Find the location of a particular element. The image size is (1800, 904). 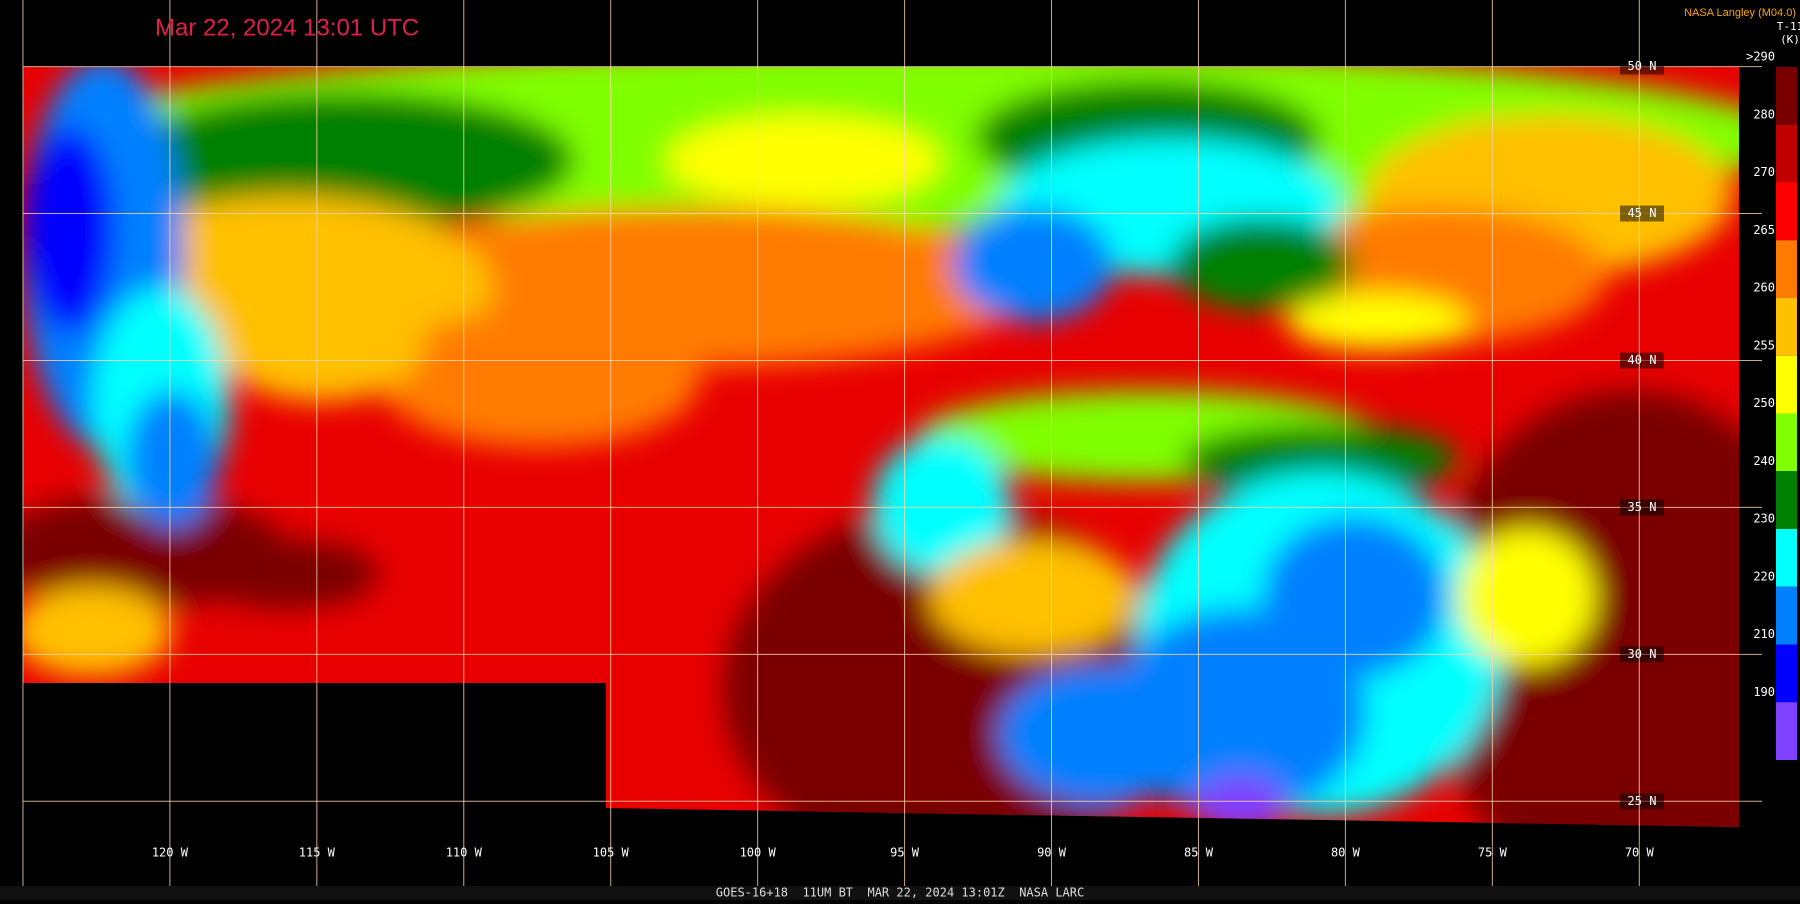

latitude-label: 45 N is located at coordinates (1642, 213).